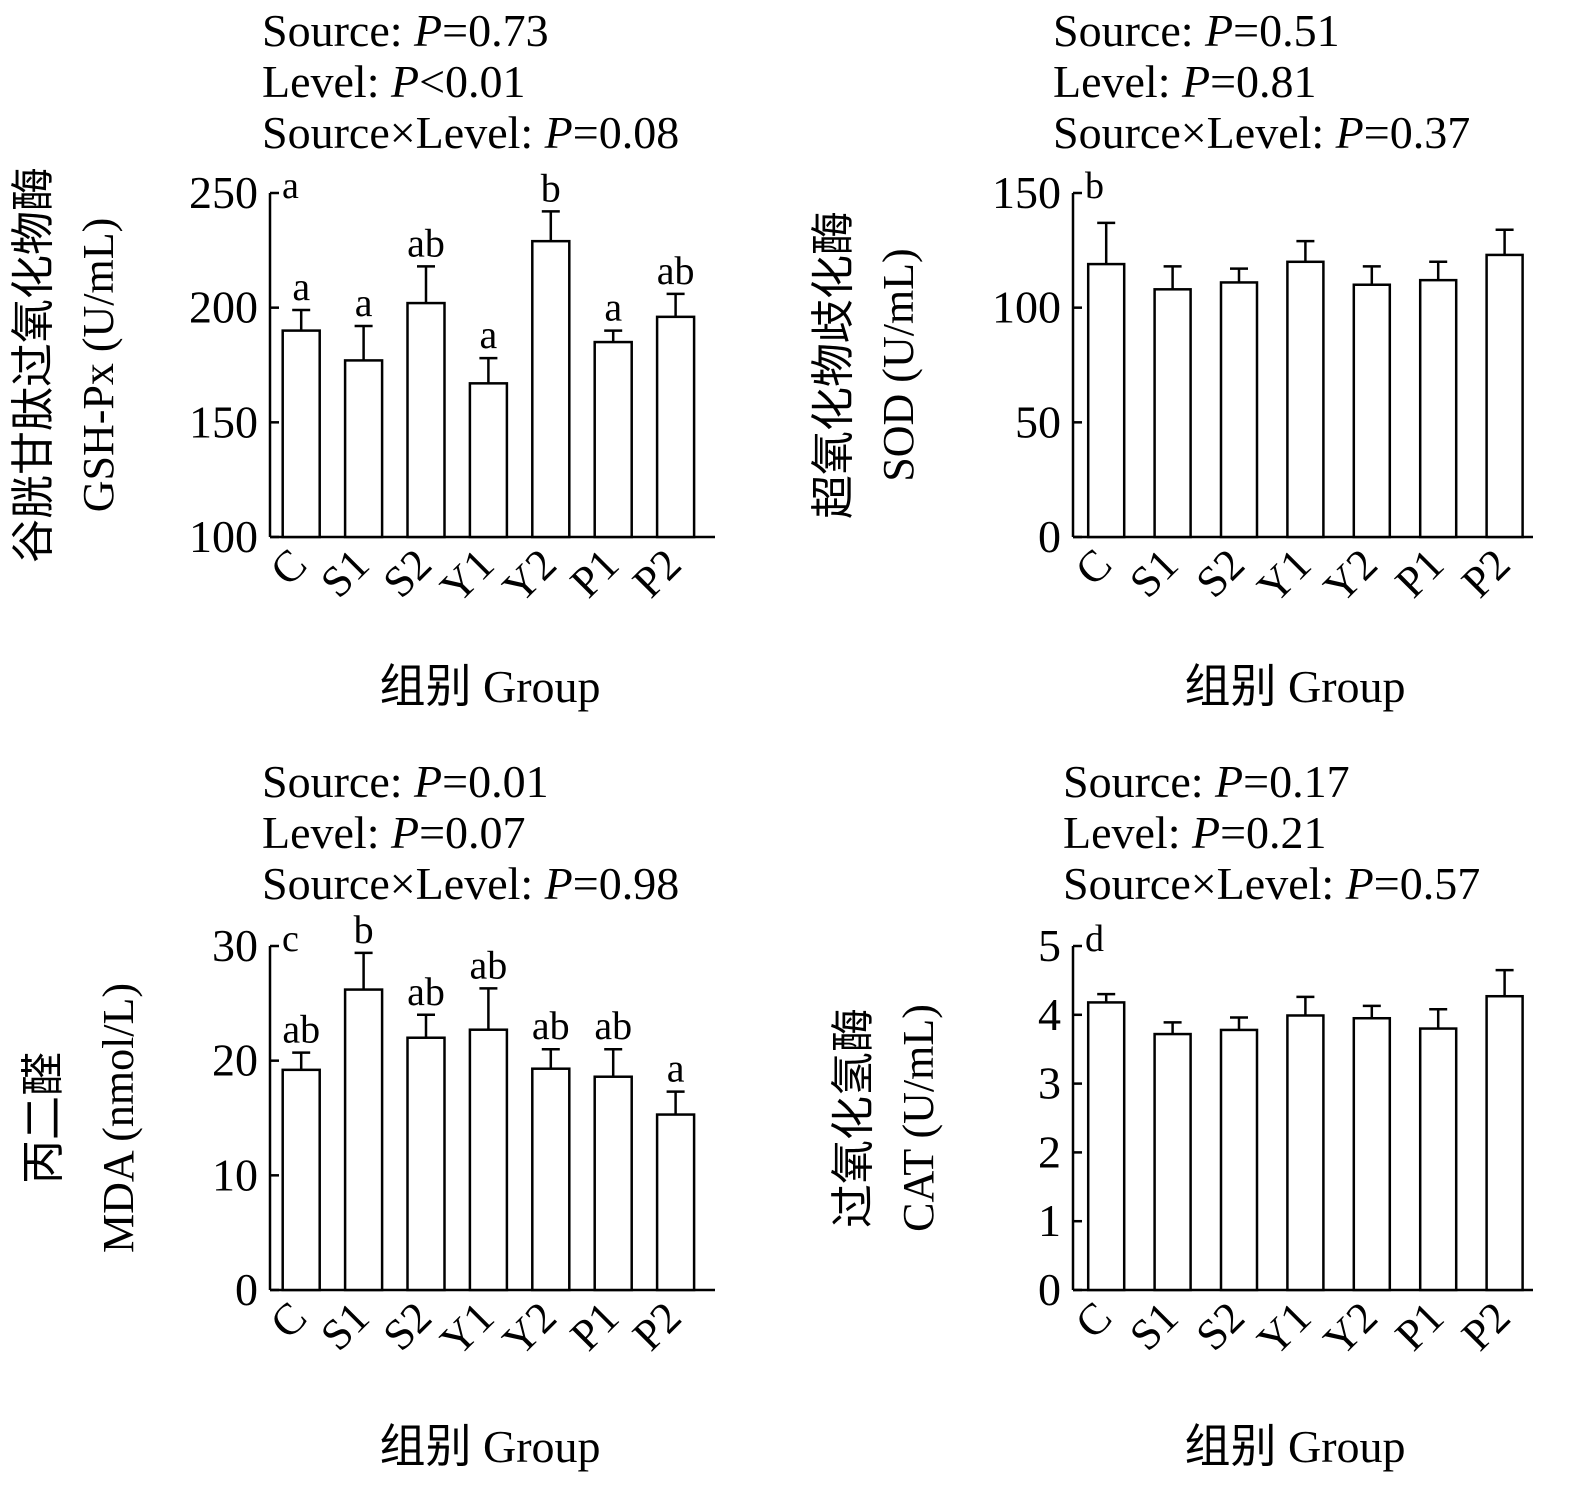 This screenshot has width=1575, height=1491. I want to click on y-tick-label: 20, so click(235, 1060).